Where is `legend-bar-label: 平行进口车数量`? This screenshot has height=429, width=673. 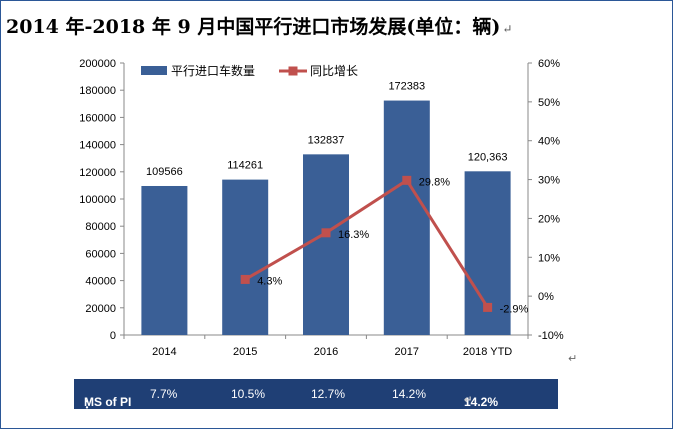 legend-bar-label: 平行进口车数量 is located at coordinates (213, 70).